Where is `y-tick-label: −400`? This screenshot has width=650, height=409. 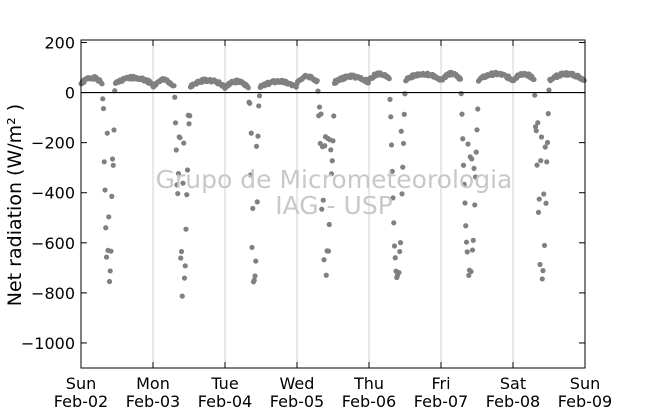
y-tick-label: −400 is located at coordinates (53, 193).